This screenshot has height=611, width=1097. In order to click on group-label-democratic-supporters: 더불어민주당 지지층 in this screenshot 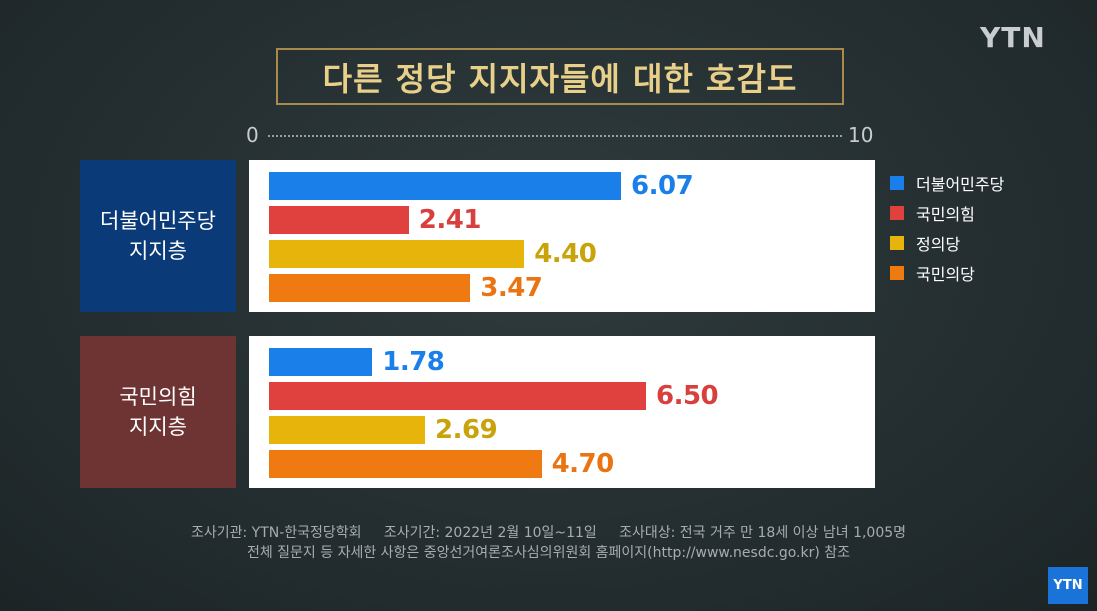, I will do `click(158, 236)`.